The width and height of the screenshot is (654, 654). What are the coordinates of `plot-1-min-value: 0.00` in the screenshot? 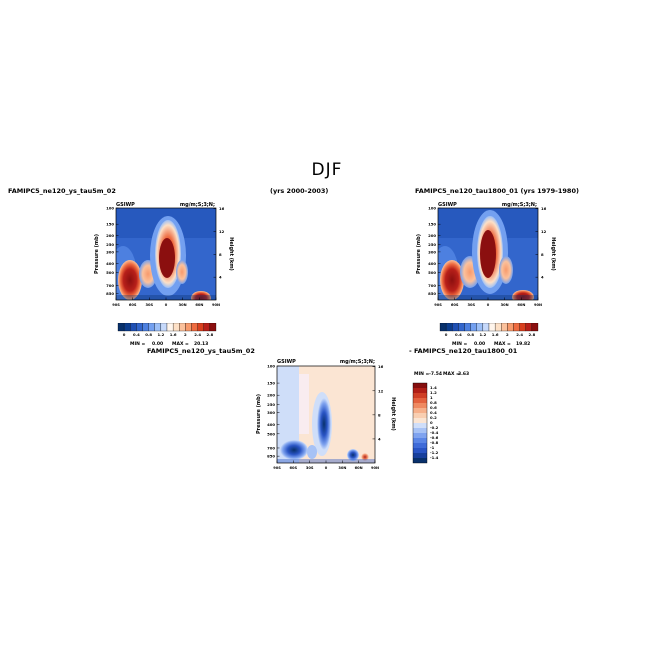 It's located at (157, 344).